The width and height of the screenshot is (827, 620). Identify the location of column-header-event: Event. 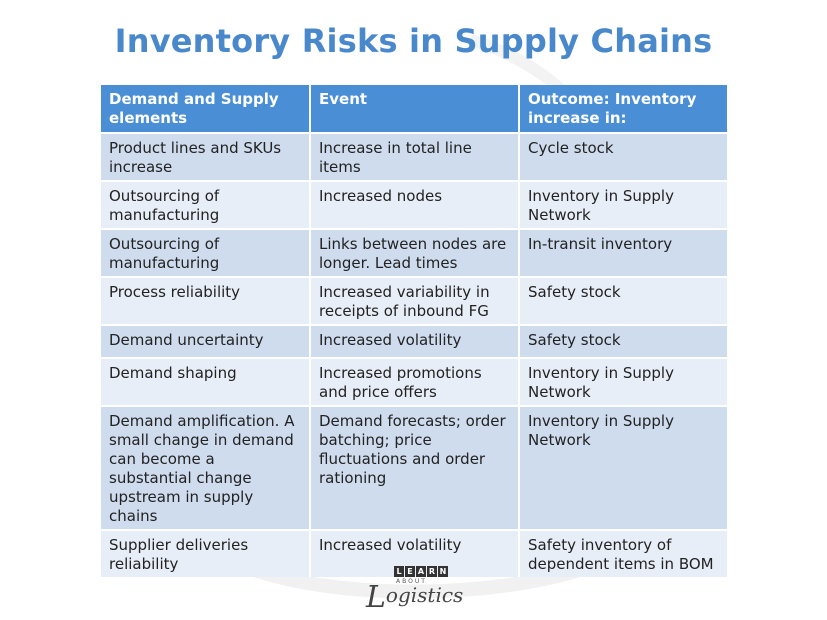
(415, 109).